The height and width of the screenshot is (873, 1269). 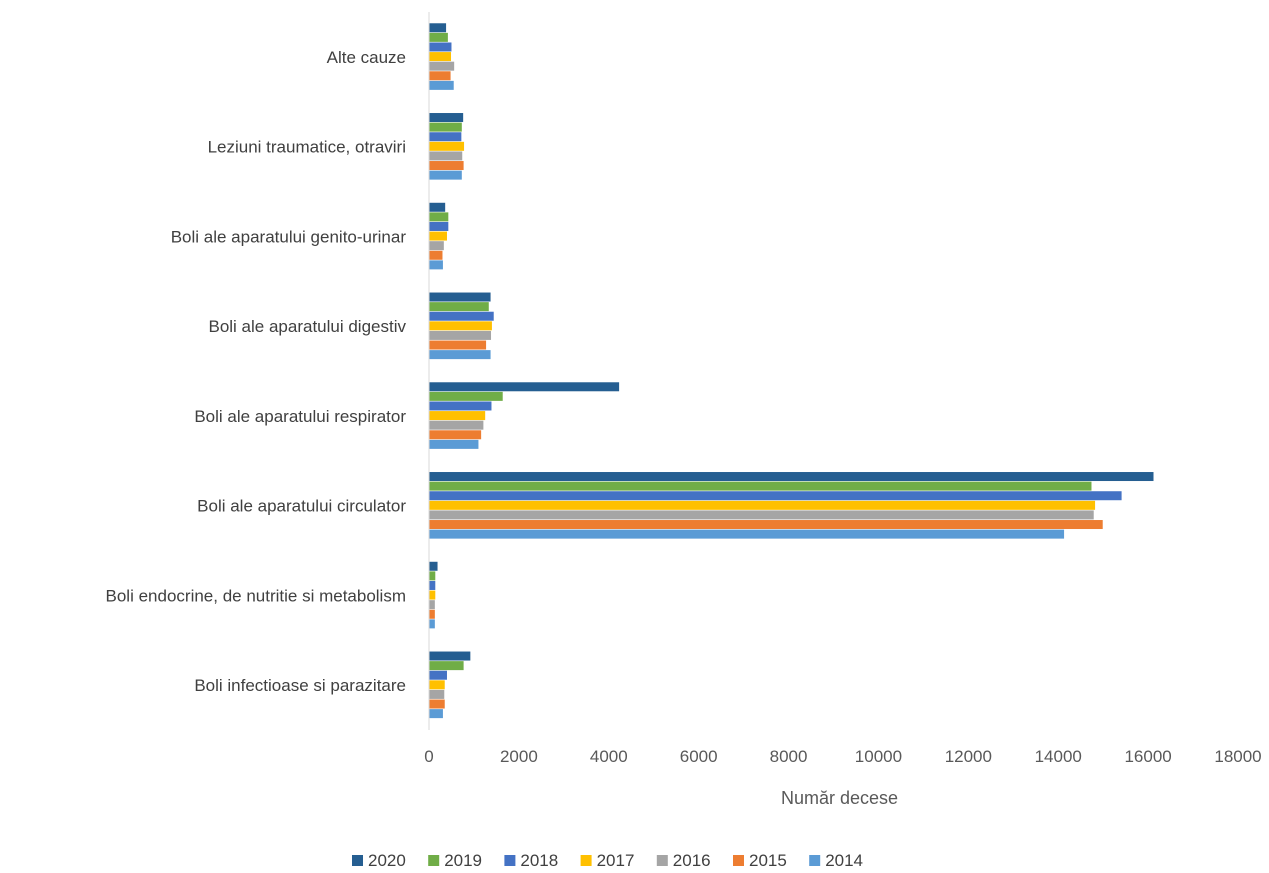 What do you see at coordinates (789, 756) in the screenshot?
I see `x-tick-label: 8000` at bounding box center [789, 756].